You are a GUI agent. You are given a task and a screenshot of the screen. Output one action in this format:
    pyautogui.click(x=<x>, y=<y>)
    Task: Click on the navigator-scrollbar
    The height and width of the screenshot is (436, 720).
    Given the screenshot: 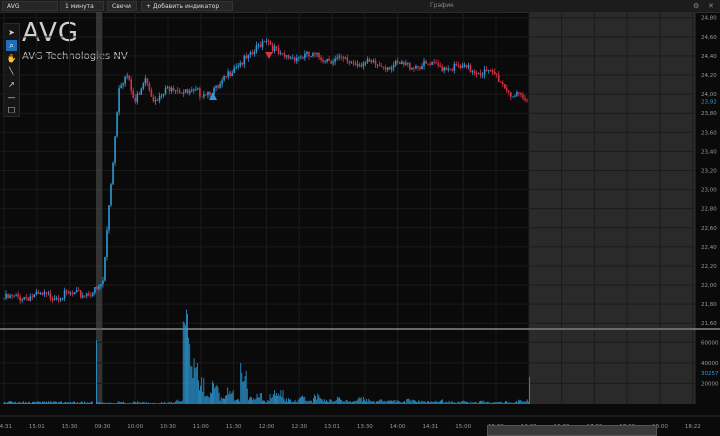 What is the action you would take?
    pyautogui.click(x=572, y=430)
    